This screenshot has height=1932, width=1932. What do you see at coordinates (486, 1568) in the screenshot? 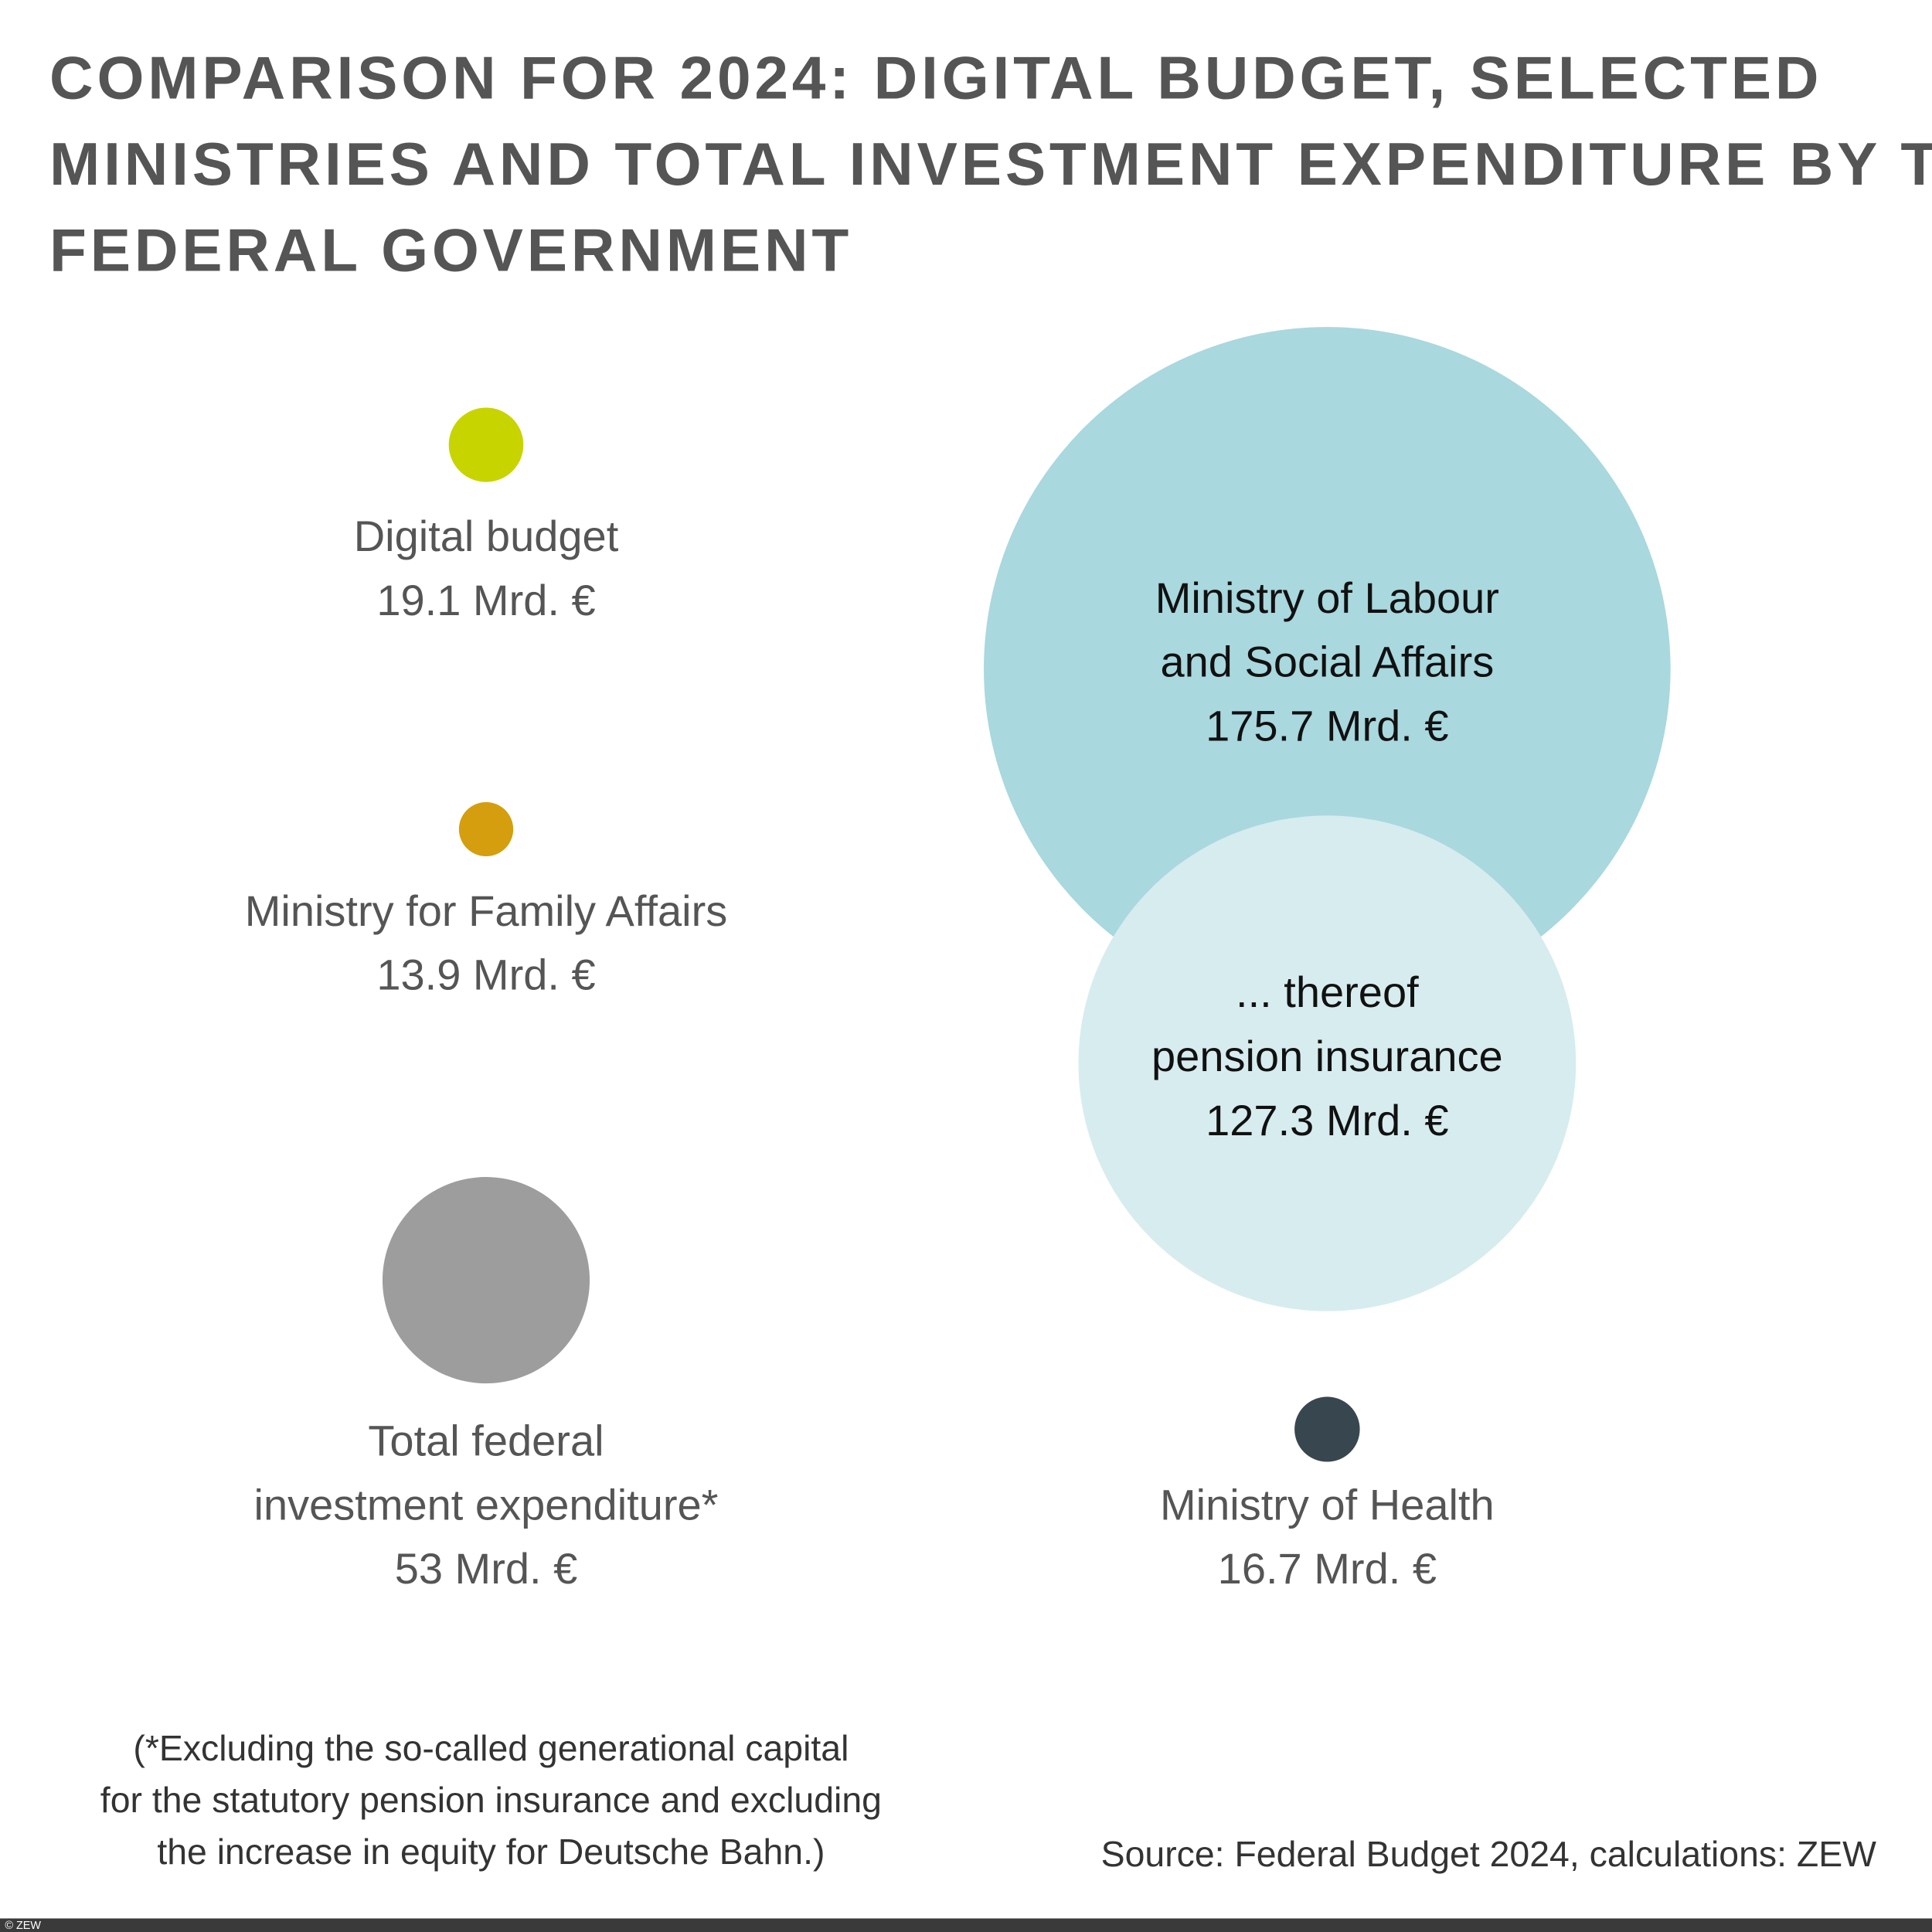
I see `value-label: 53 Mrd. €` at bounding box center [486, 1568].